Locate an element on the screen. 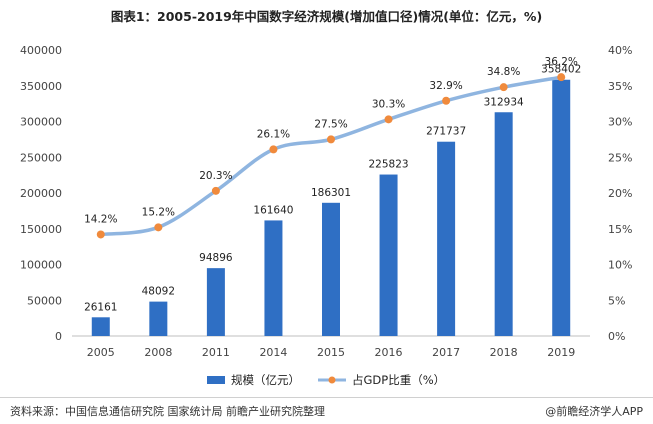  y-left-tick-label: 200000 is located at coordinates (41, 193).